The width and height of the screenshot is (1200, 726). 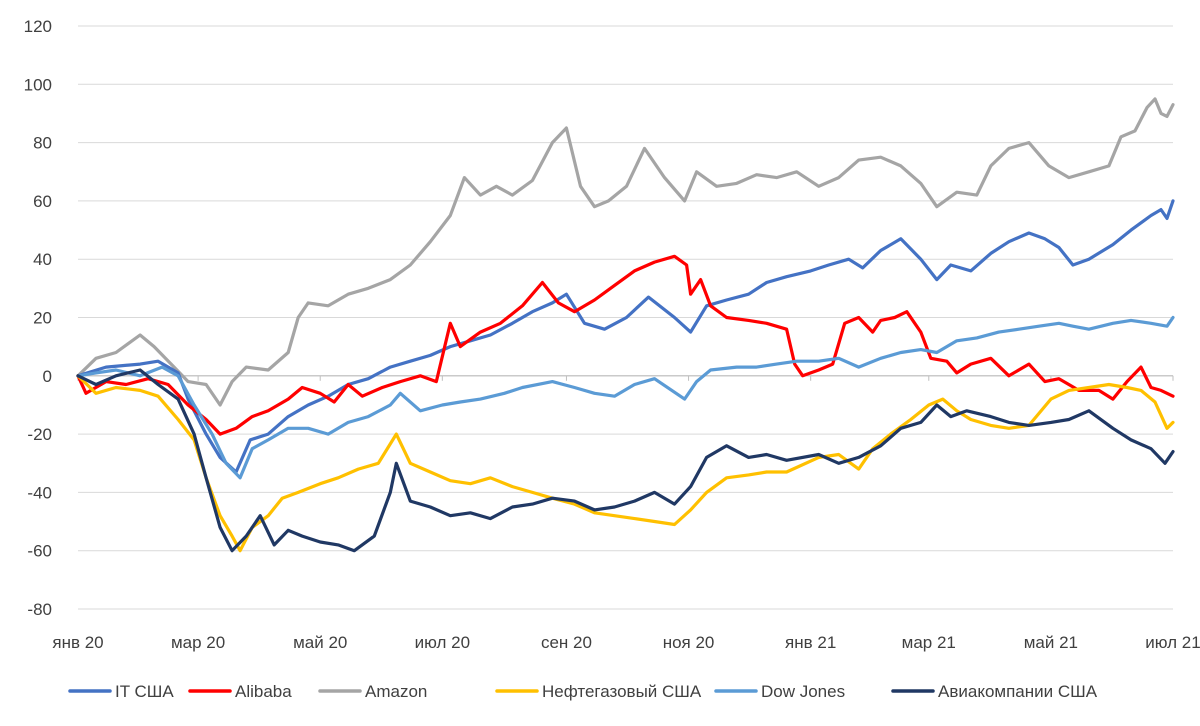 I want to click on y-tick-label: 20, so click(x=42, y=318).